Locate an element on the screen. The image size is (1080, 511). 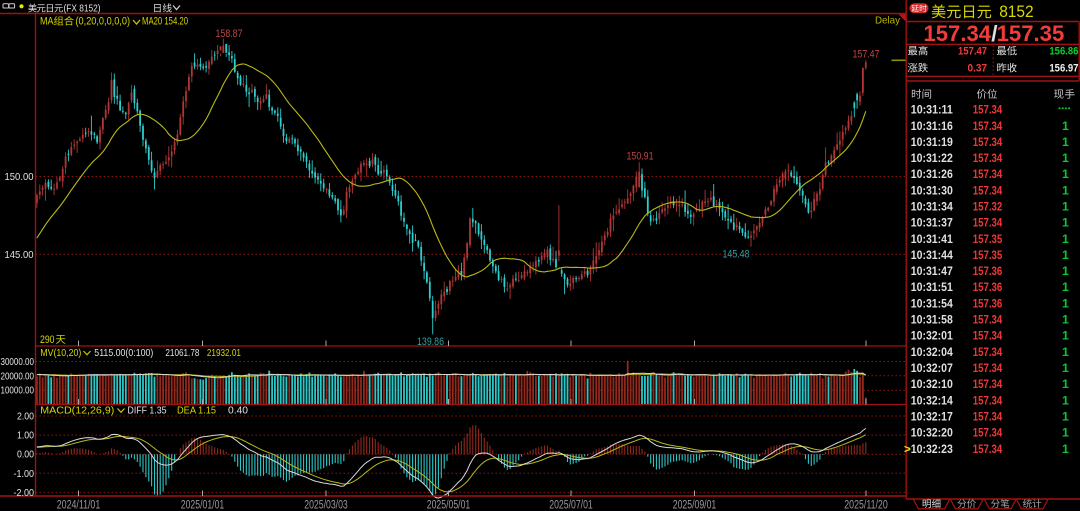
svg-text: 10:31:54 is located at coordinates (932, 303).